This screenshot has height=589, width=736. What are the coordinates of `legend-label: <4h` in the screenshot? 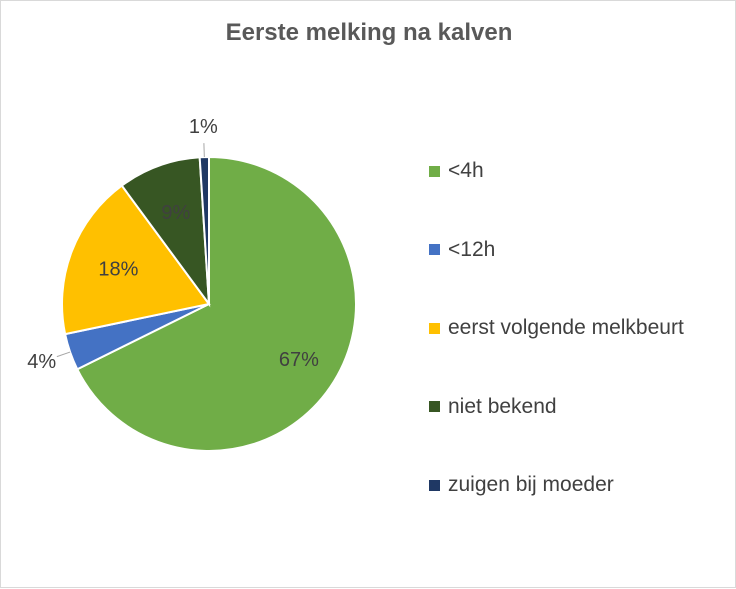 It's located at (466, 171).